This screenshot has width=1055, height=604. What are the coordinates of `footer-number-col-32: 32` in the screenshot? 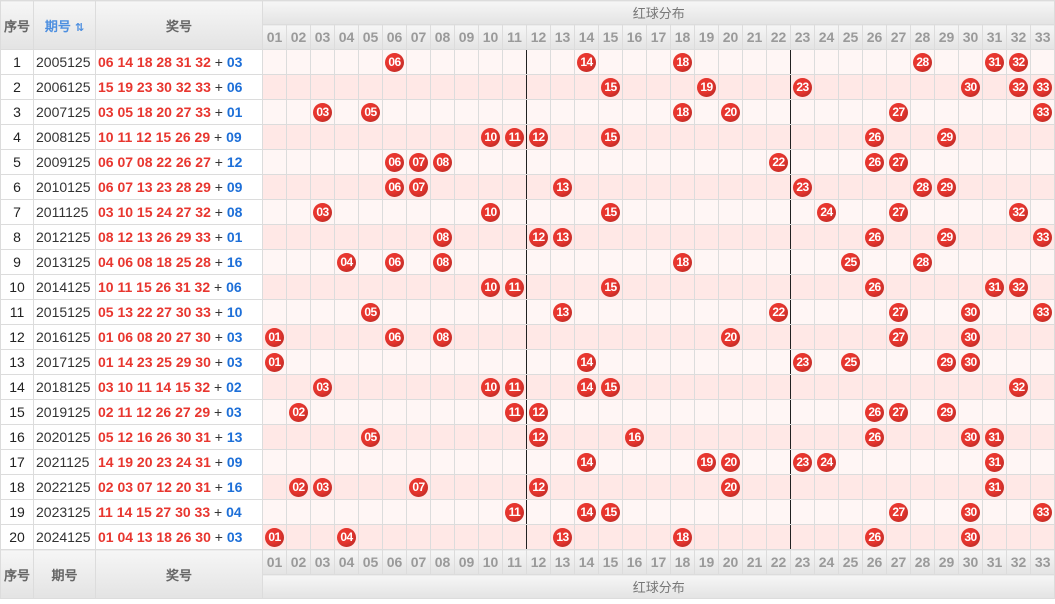 It's located at (1018, 562).